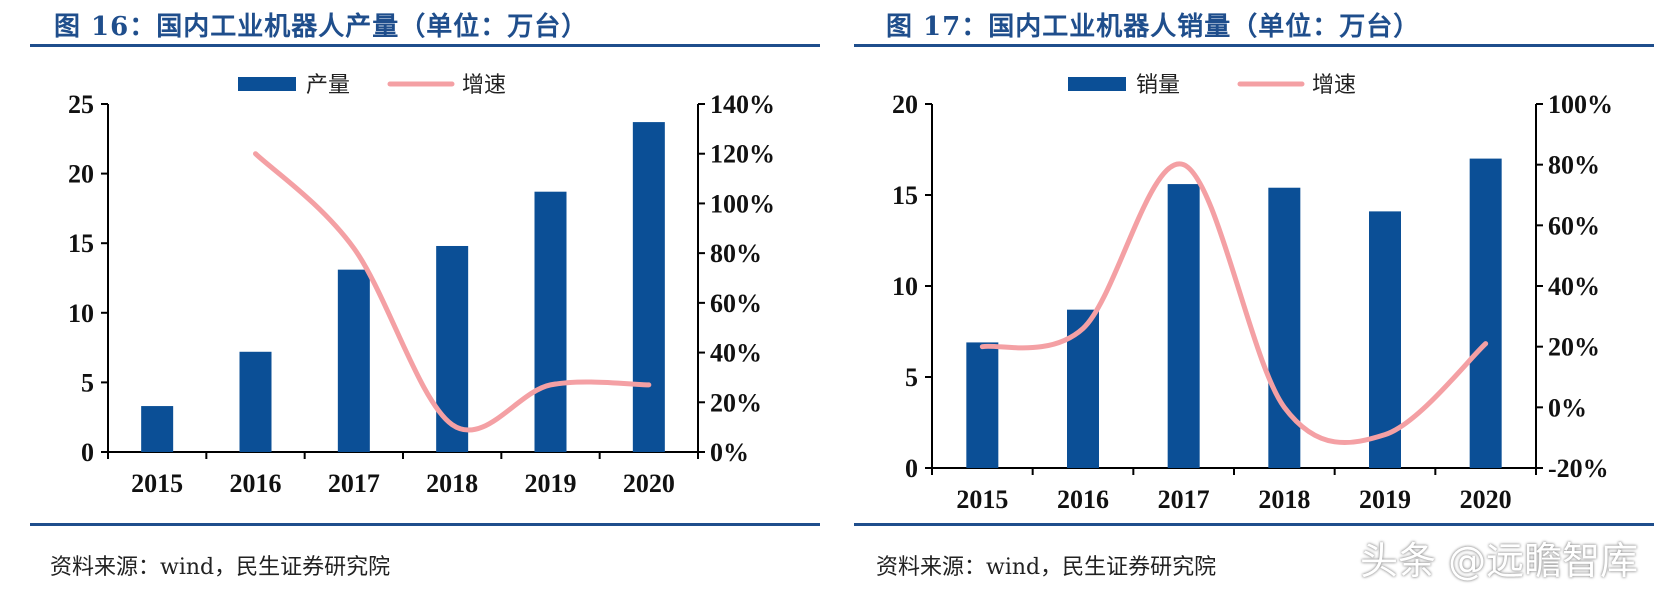  What do you see at coordinates (328, 85) in the screenshot?
I see `legend-label-bar: 产量` at bounding box center [328, 85].